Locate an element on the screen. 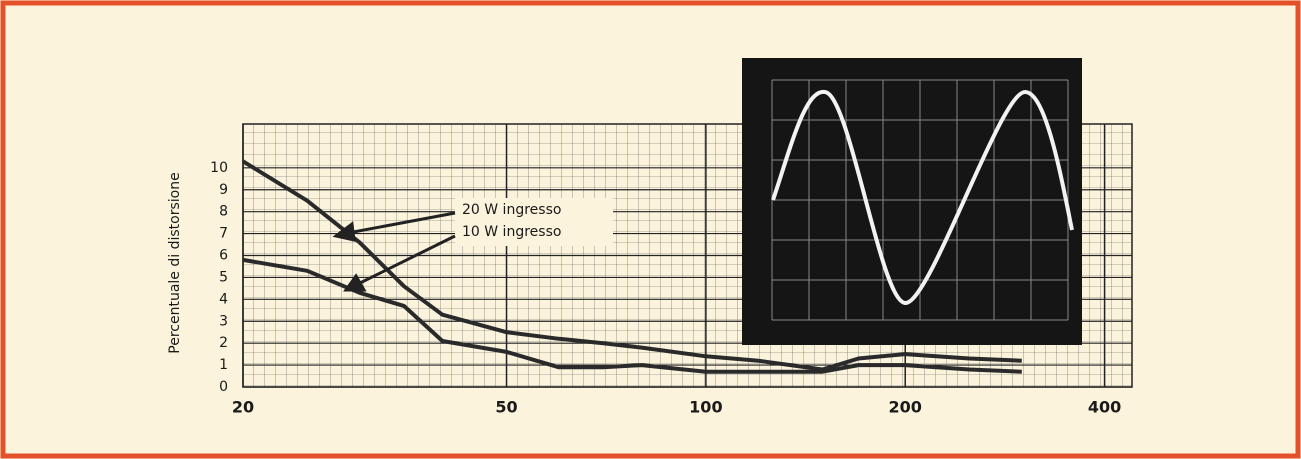  y-tick-label: 4 is located at coordinates (223, 299).